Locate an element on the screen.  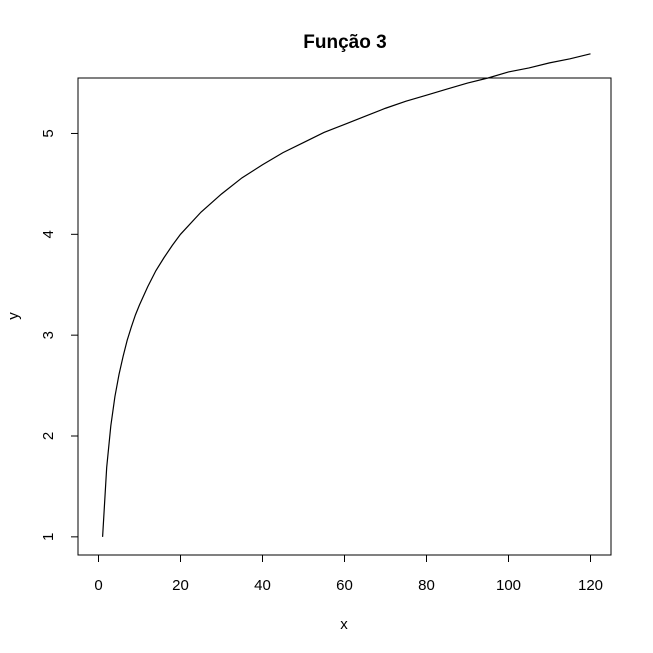
x-axis-label: x is located at coordinates (344, 624).